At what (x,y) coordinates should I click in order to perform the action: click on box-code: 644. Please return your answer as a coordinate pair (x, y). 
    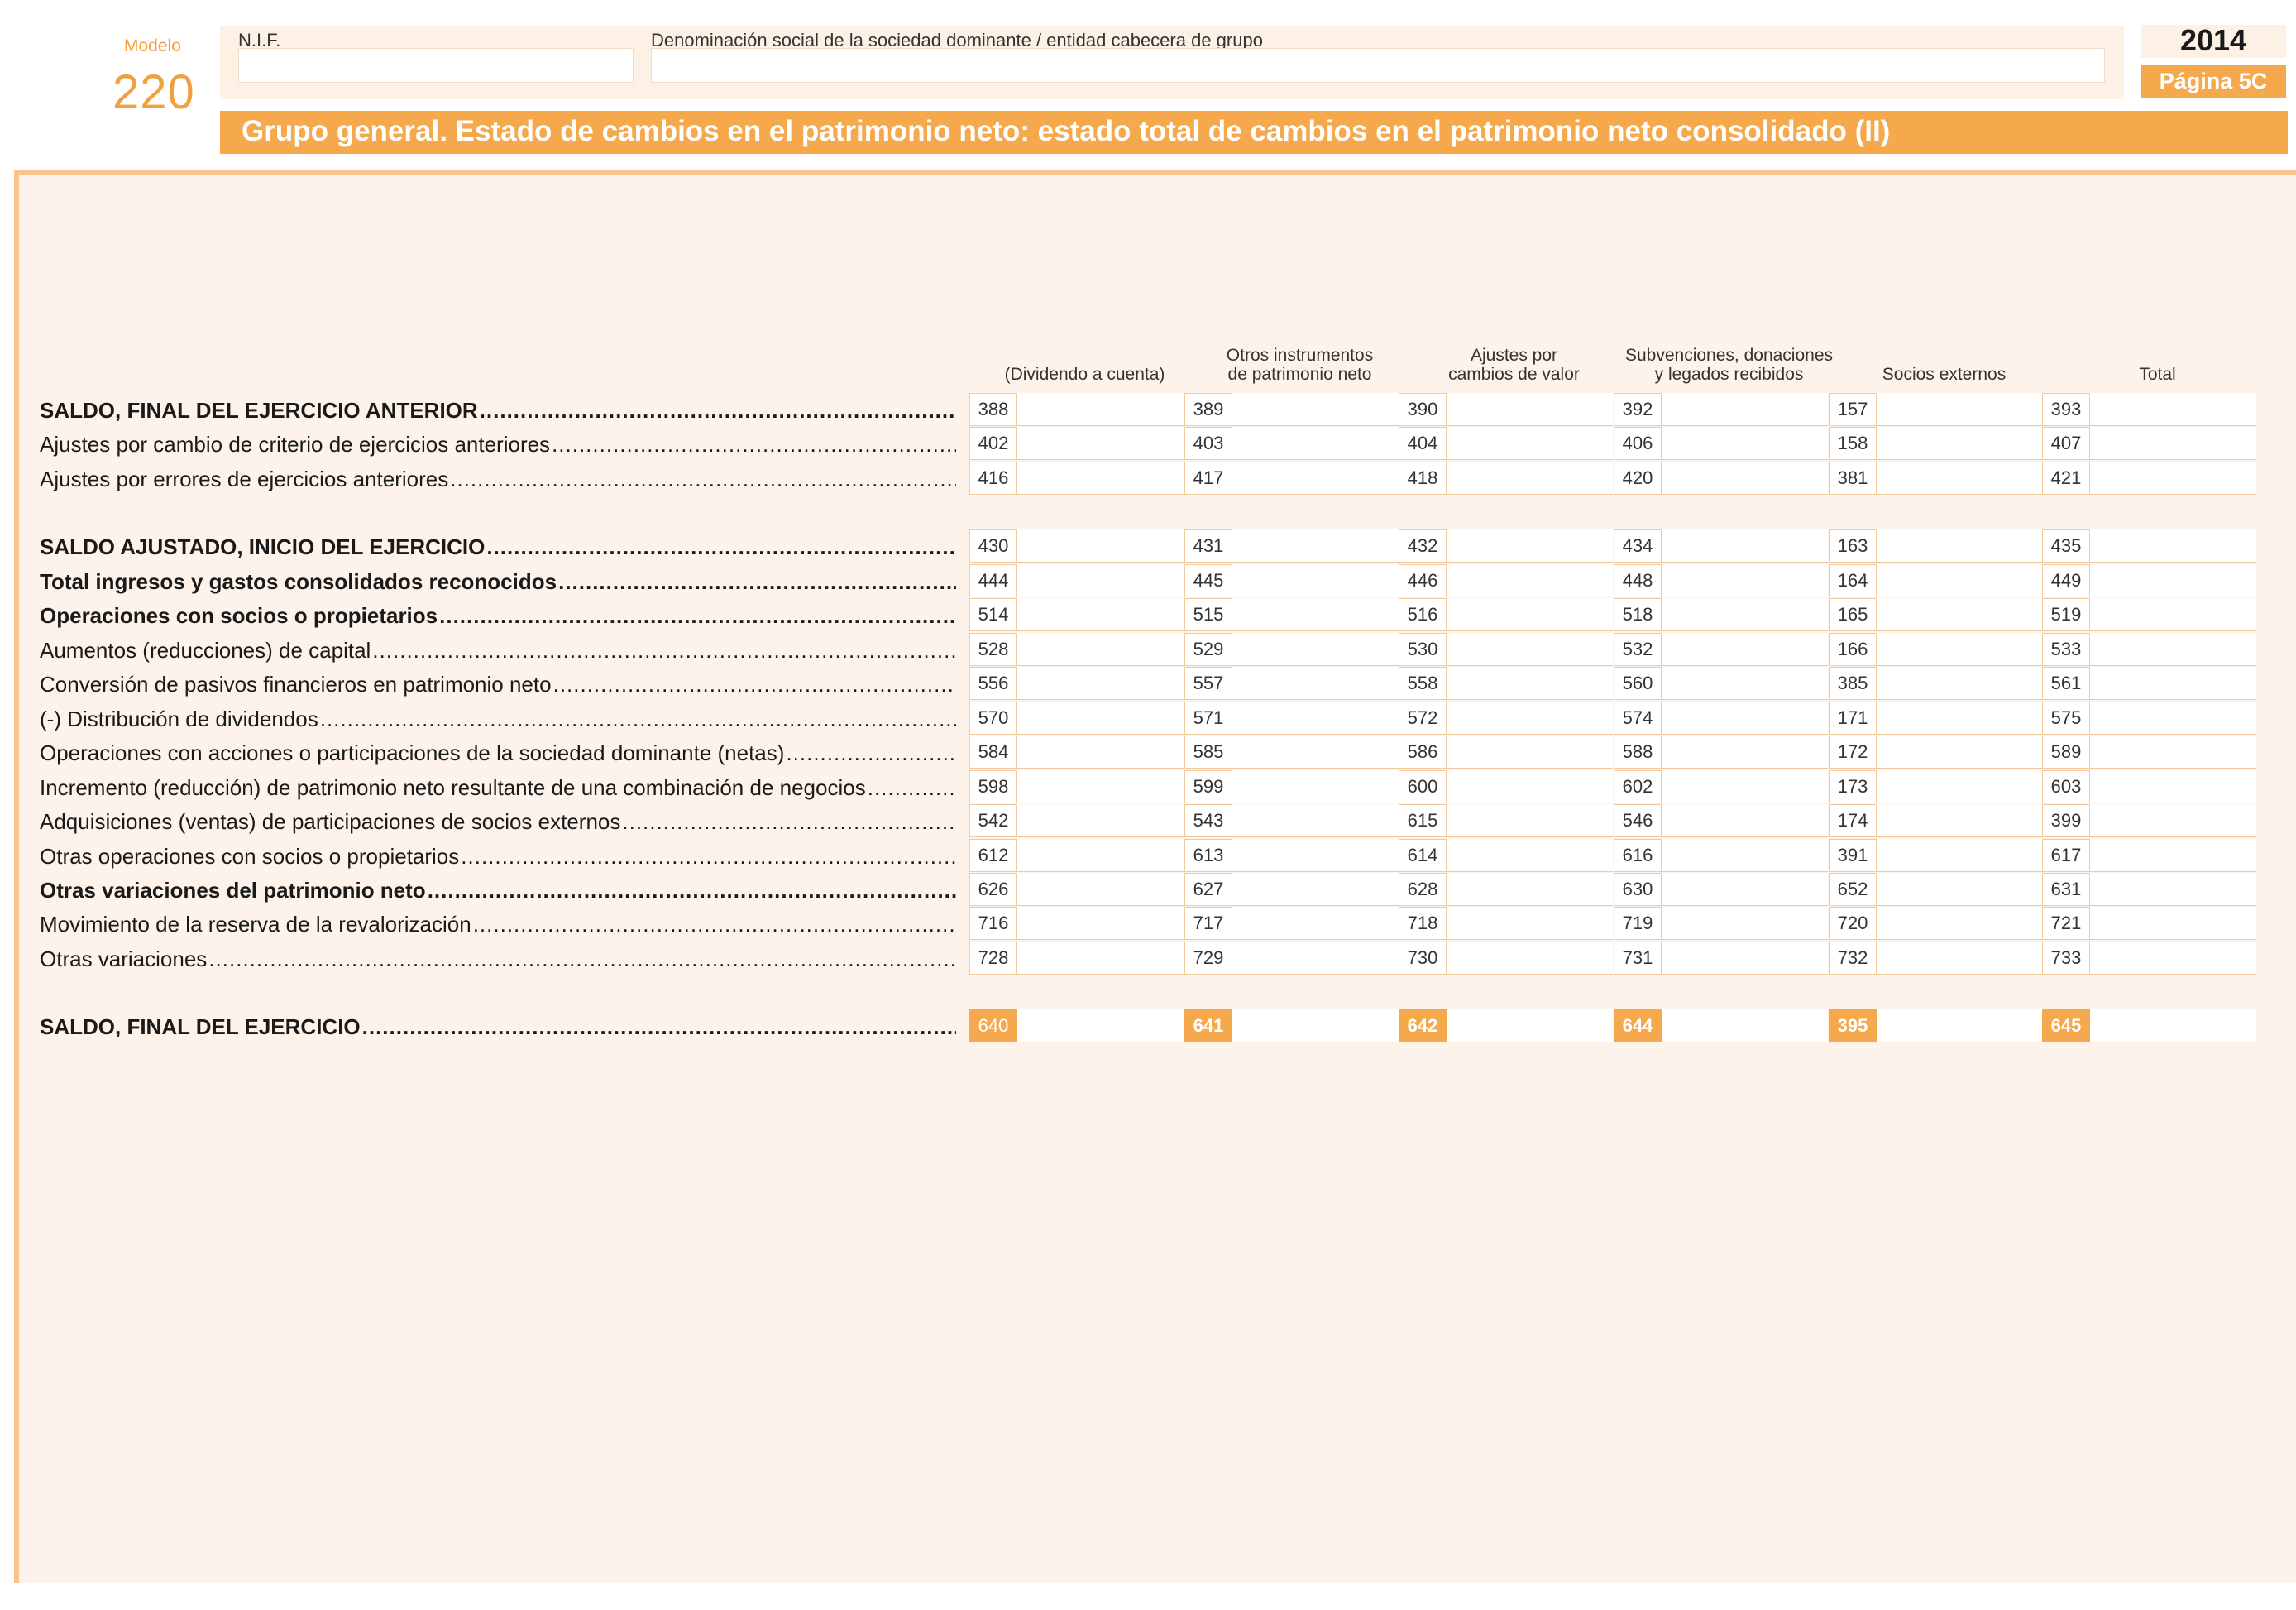
    Looking at the image, I should click on (1638, 1025).